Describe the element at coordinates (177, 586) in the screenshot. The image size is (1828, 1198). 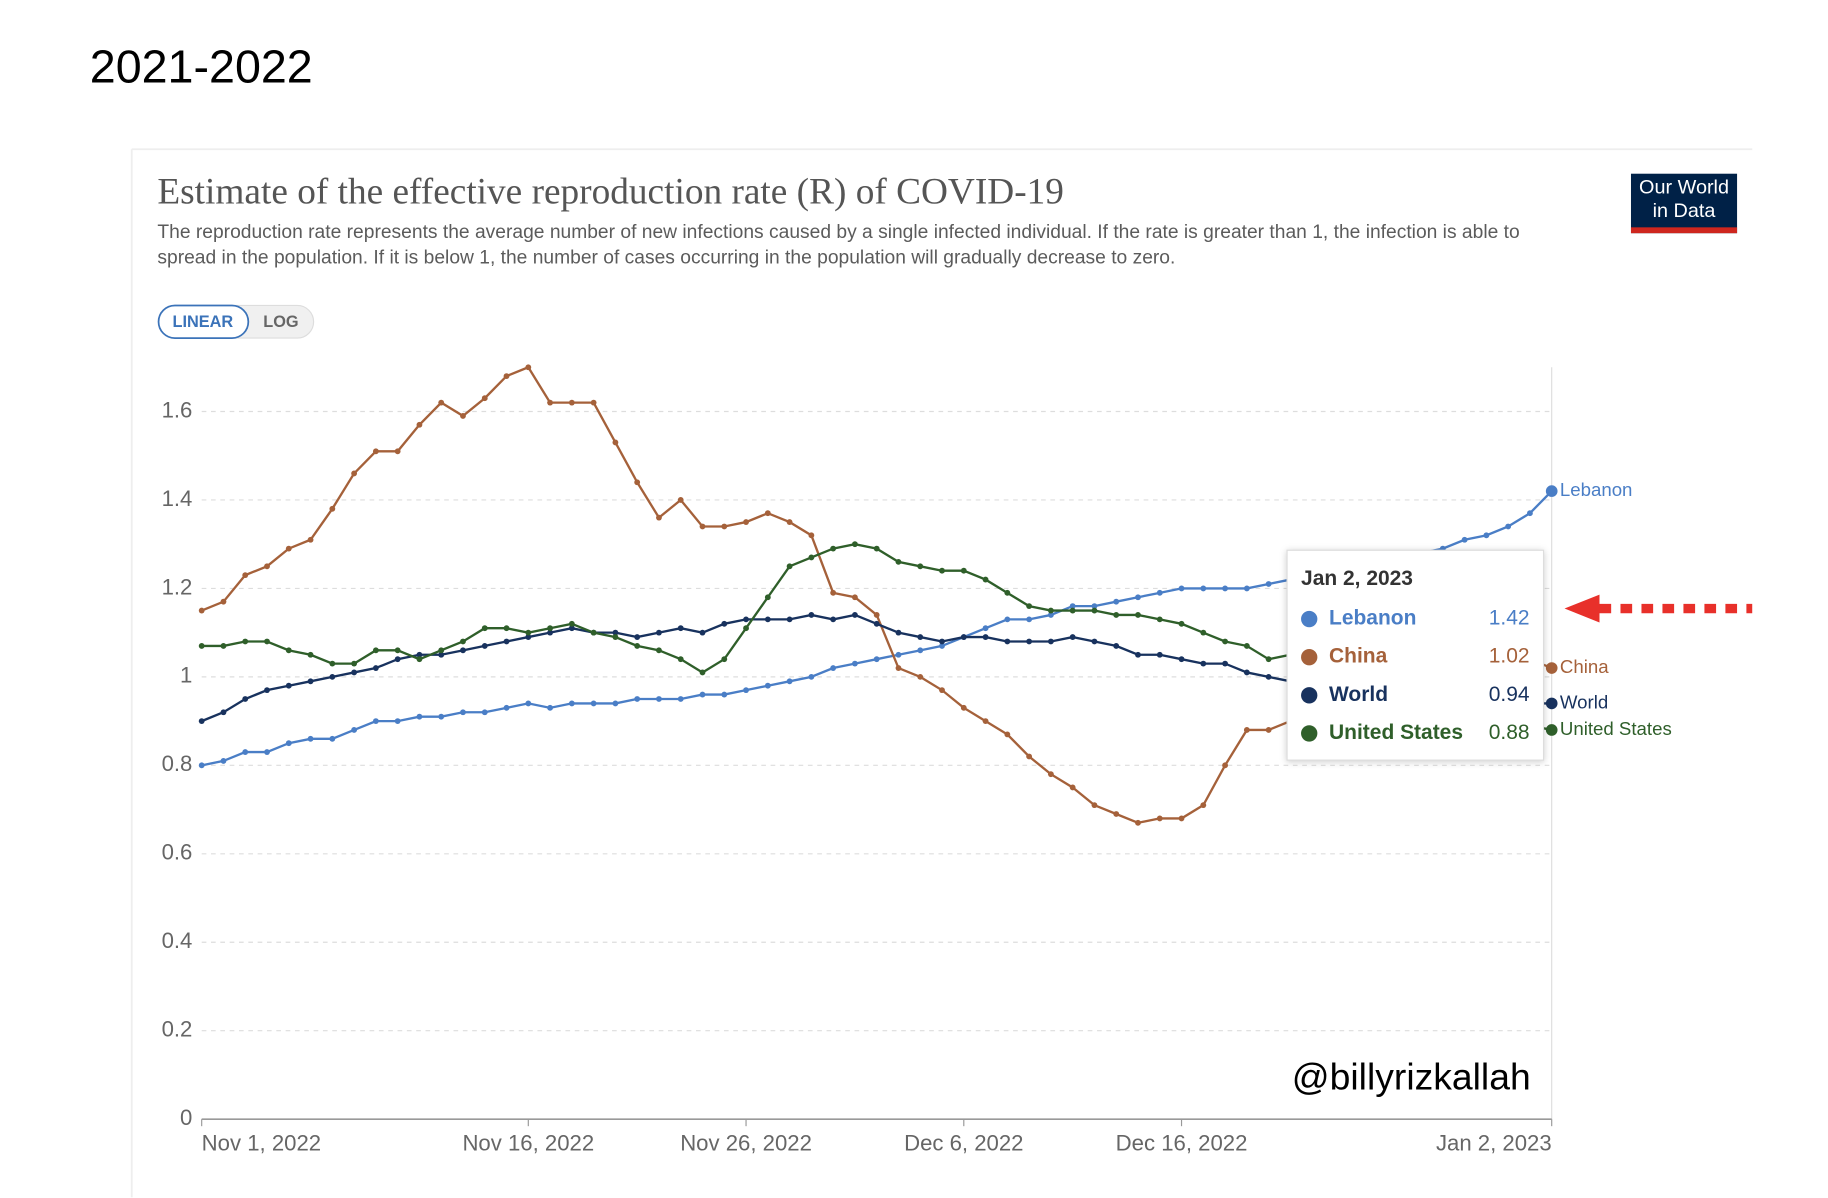
I see `y-tick-label: 1.2` at that location.